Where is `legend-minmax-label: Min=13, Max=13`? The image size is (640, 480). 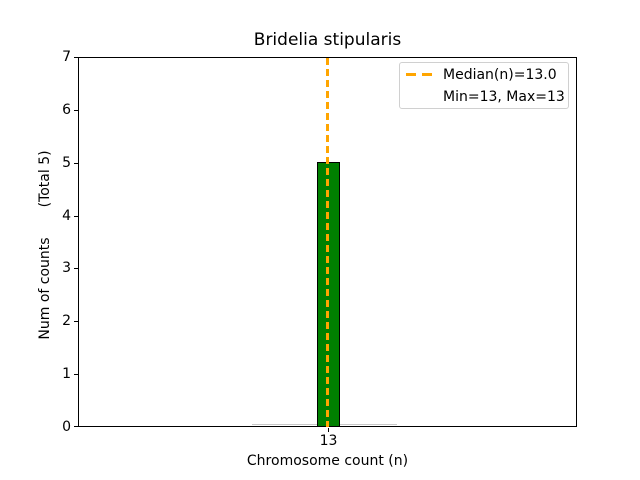 legend-minmax-label: Min=13, Max=13 is located at coordinates (504, 96).